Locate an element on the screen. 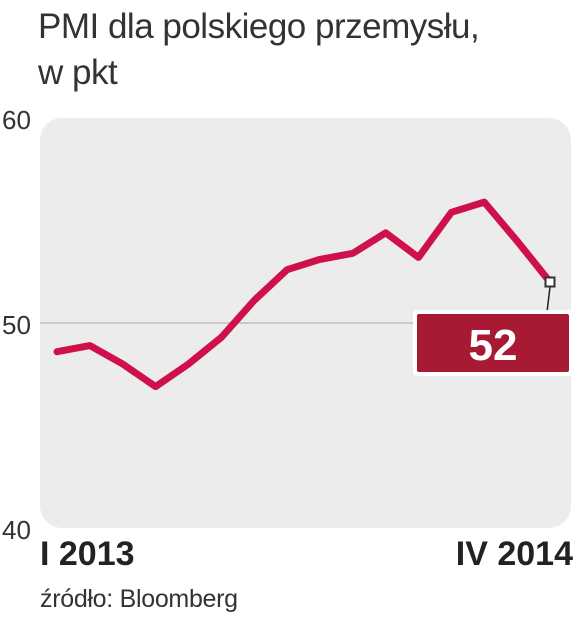 The image size is (583, 619). last-point-marker is located at coordinates (550, 282).